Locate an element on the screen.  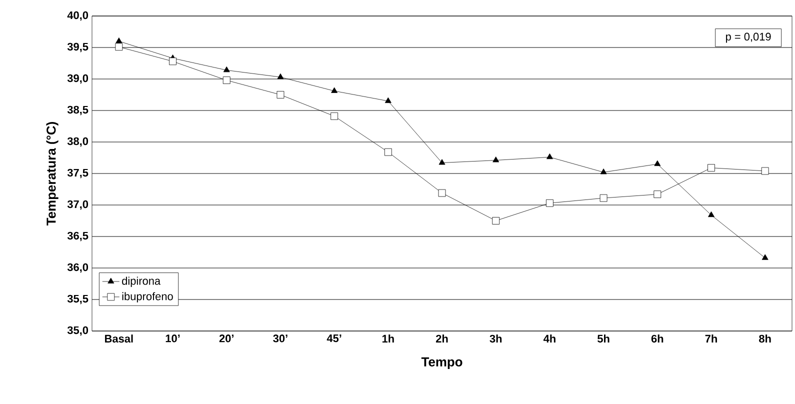
x-tick-label: 2h is located at coordinates (442, 338).